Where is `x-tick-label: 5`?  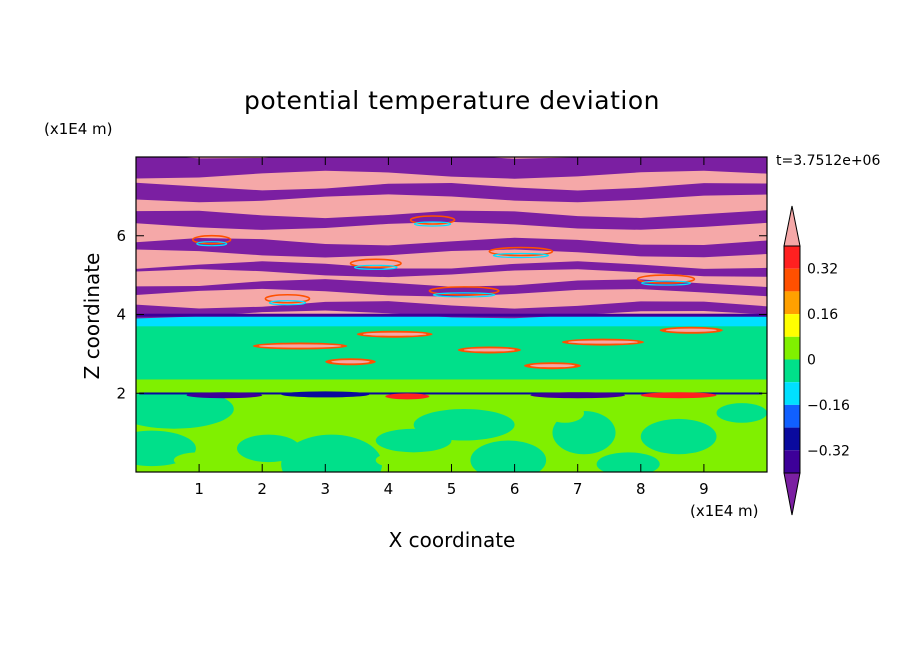
x-tick-label: 5 is located at coordinates (452, 489).